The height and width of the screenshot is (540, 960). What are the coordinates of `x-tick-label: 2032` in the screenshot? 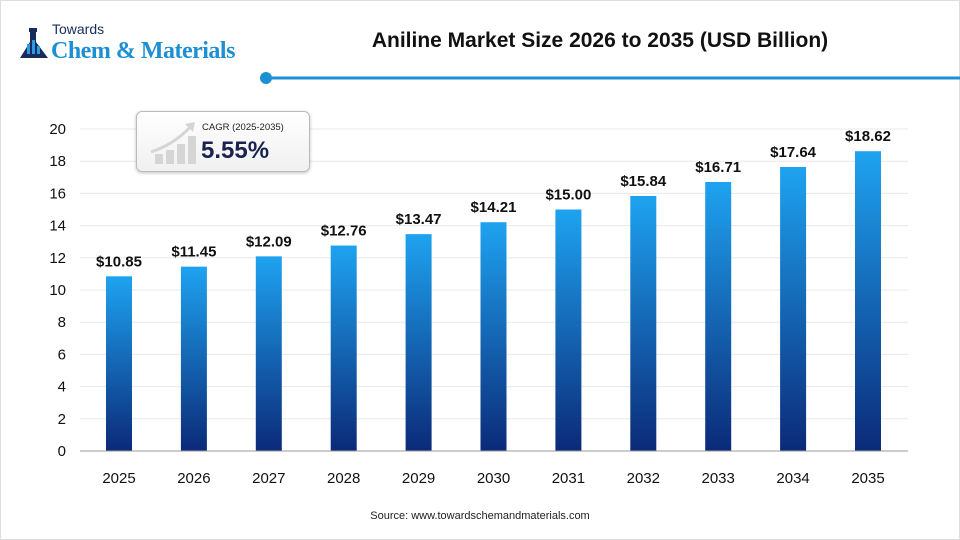 It's located at (643, 478).